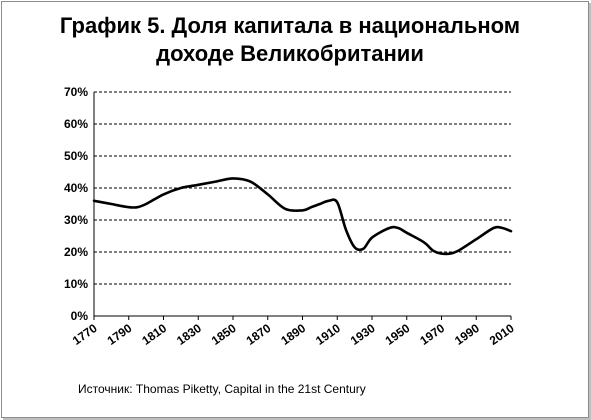 This screenshot has height=420, width=591. What do you see at coordinates (290, 25) in the screenshot?
I see `chart-title-line-1: График 5. Доля капитала в национальном` at bounding box center [290, 25].